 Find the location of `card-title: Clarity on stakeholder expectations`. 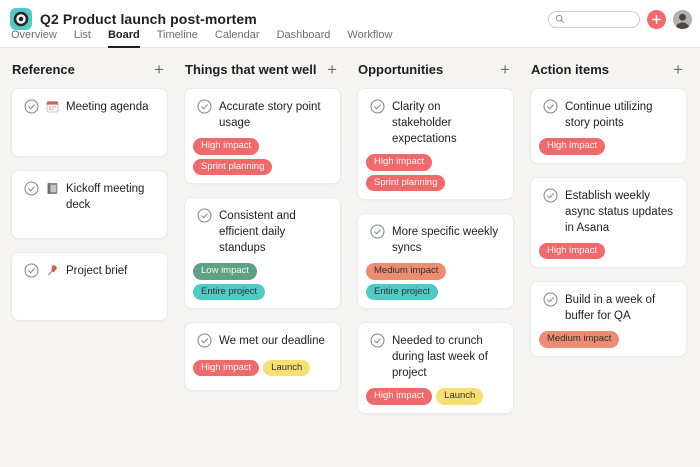

card-title: Clarity on stakeholder expectations is located at coordinates (424, 123).